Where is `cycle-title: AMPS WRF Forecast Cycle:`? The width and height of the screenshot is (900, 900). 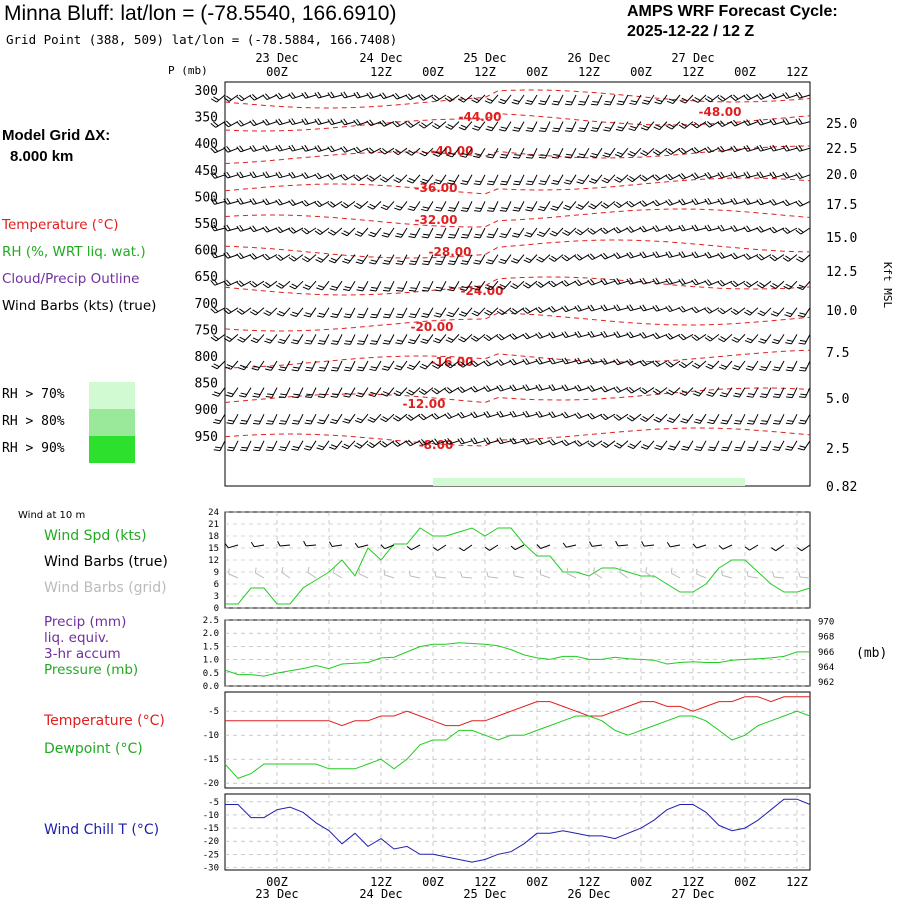 cycle-title: AMPS WRF Forecast Cycle: is located at coordinates (732, 11).